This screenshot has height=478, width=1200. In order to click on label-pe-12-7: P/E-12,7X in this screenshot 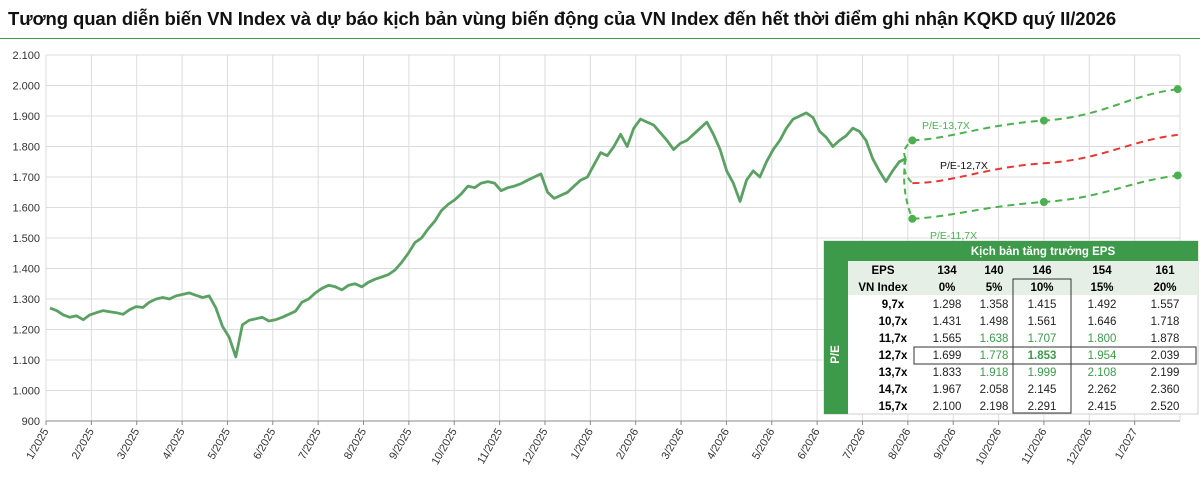, I will do `click(964, 166)`.